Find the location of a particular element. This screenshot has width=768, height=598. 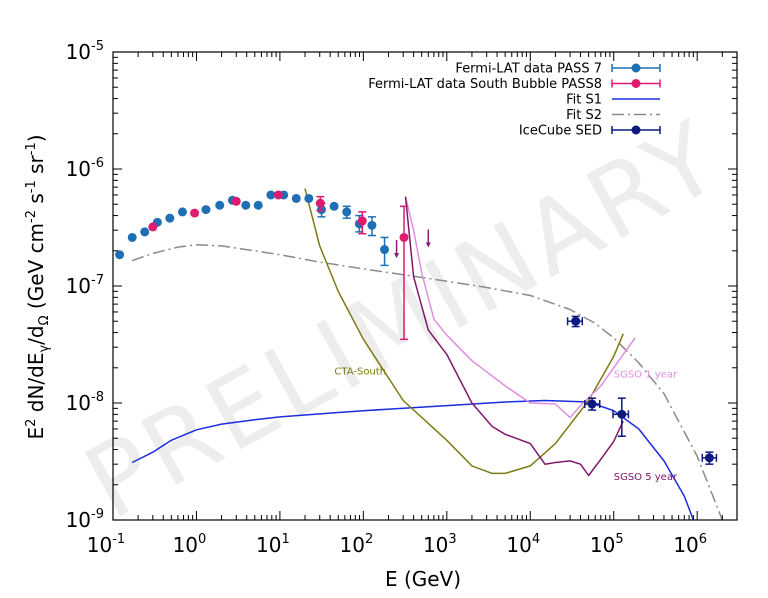

x-tick-label: 10⁴ is located at coordinates (523, 544).